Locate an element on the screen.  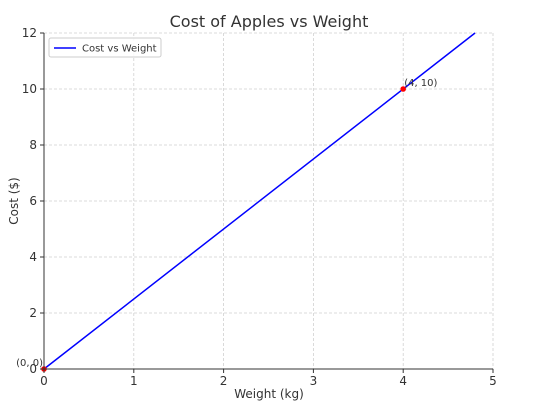
legend: Cost vs Weight is located at coordinates (105, 47).